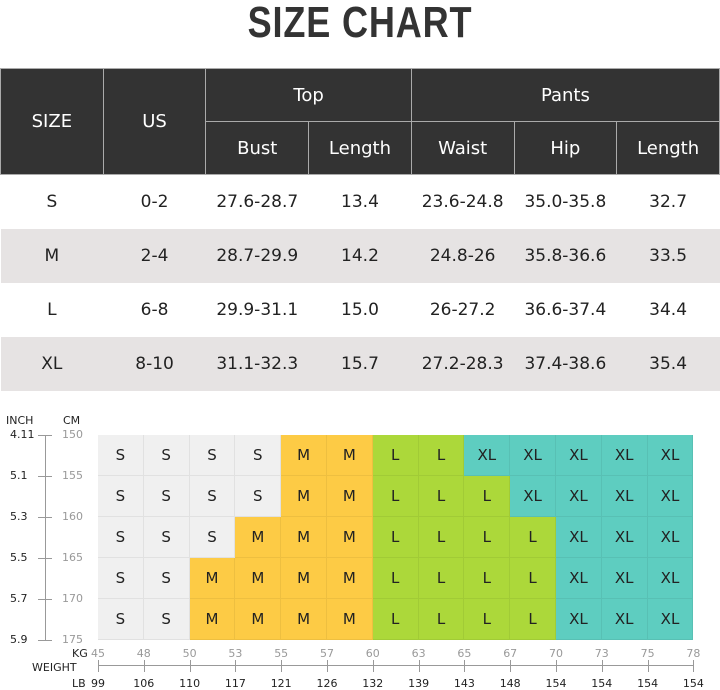  What do you see at coordinates (79, 683) in the screenshot?
I see `lb-label: LB` at bounding box center [79, 683].